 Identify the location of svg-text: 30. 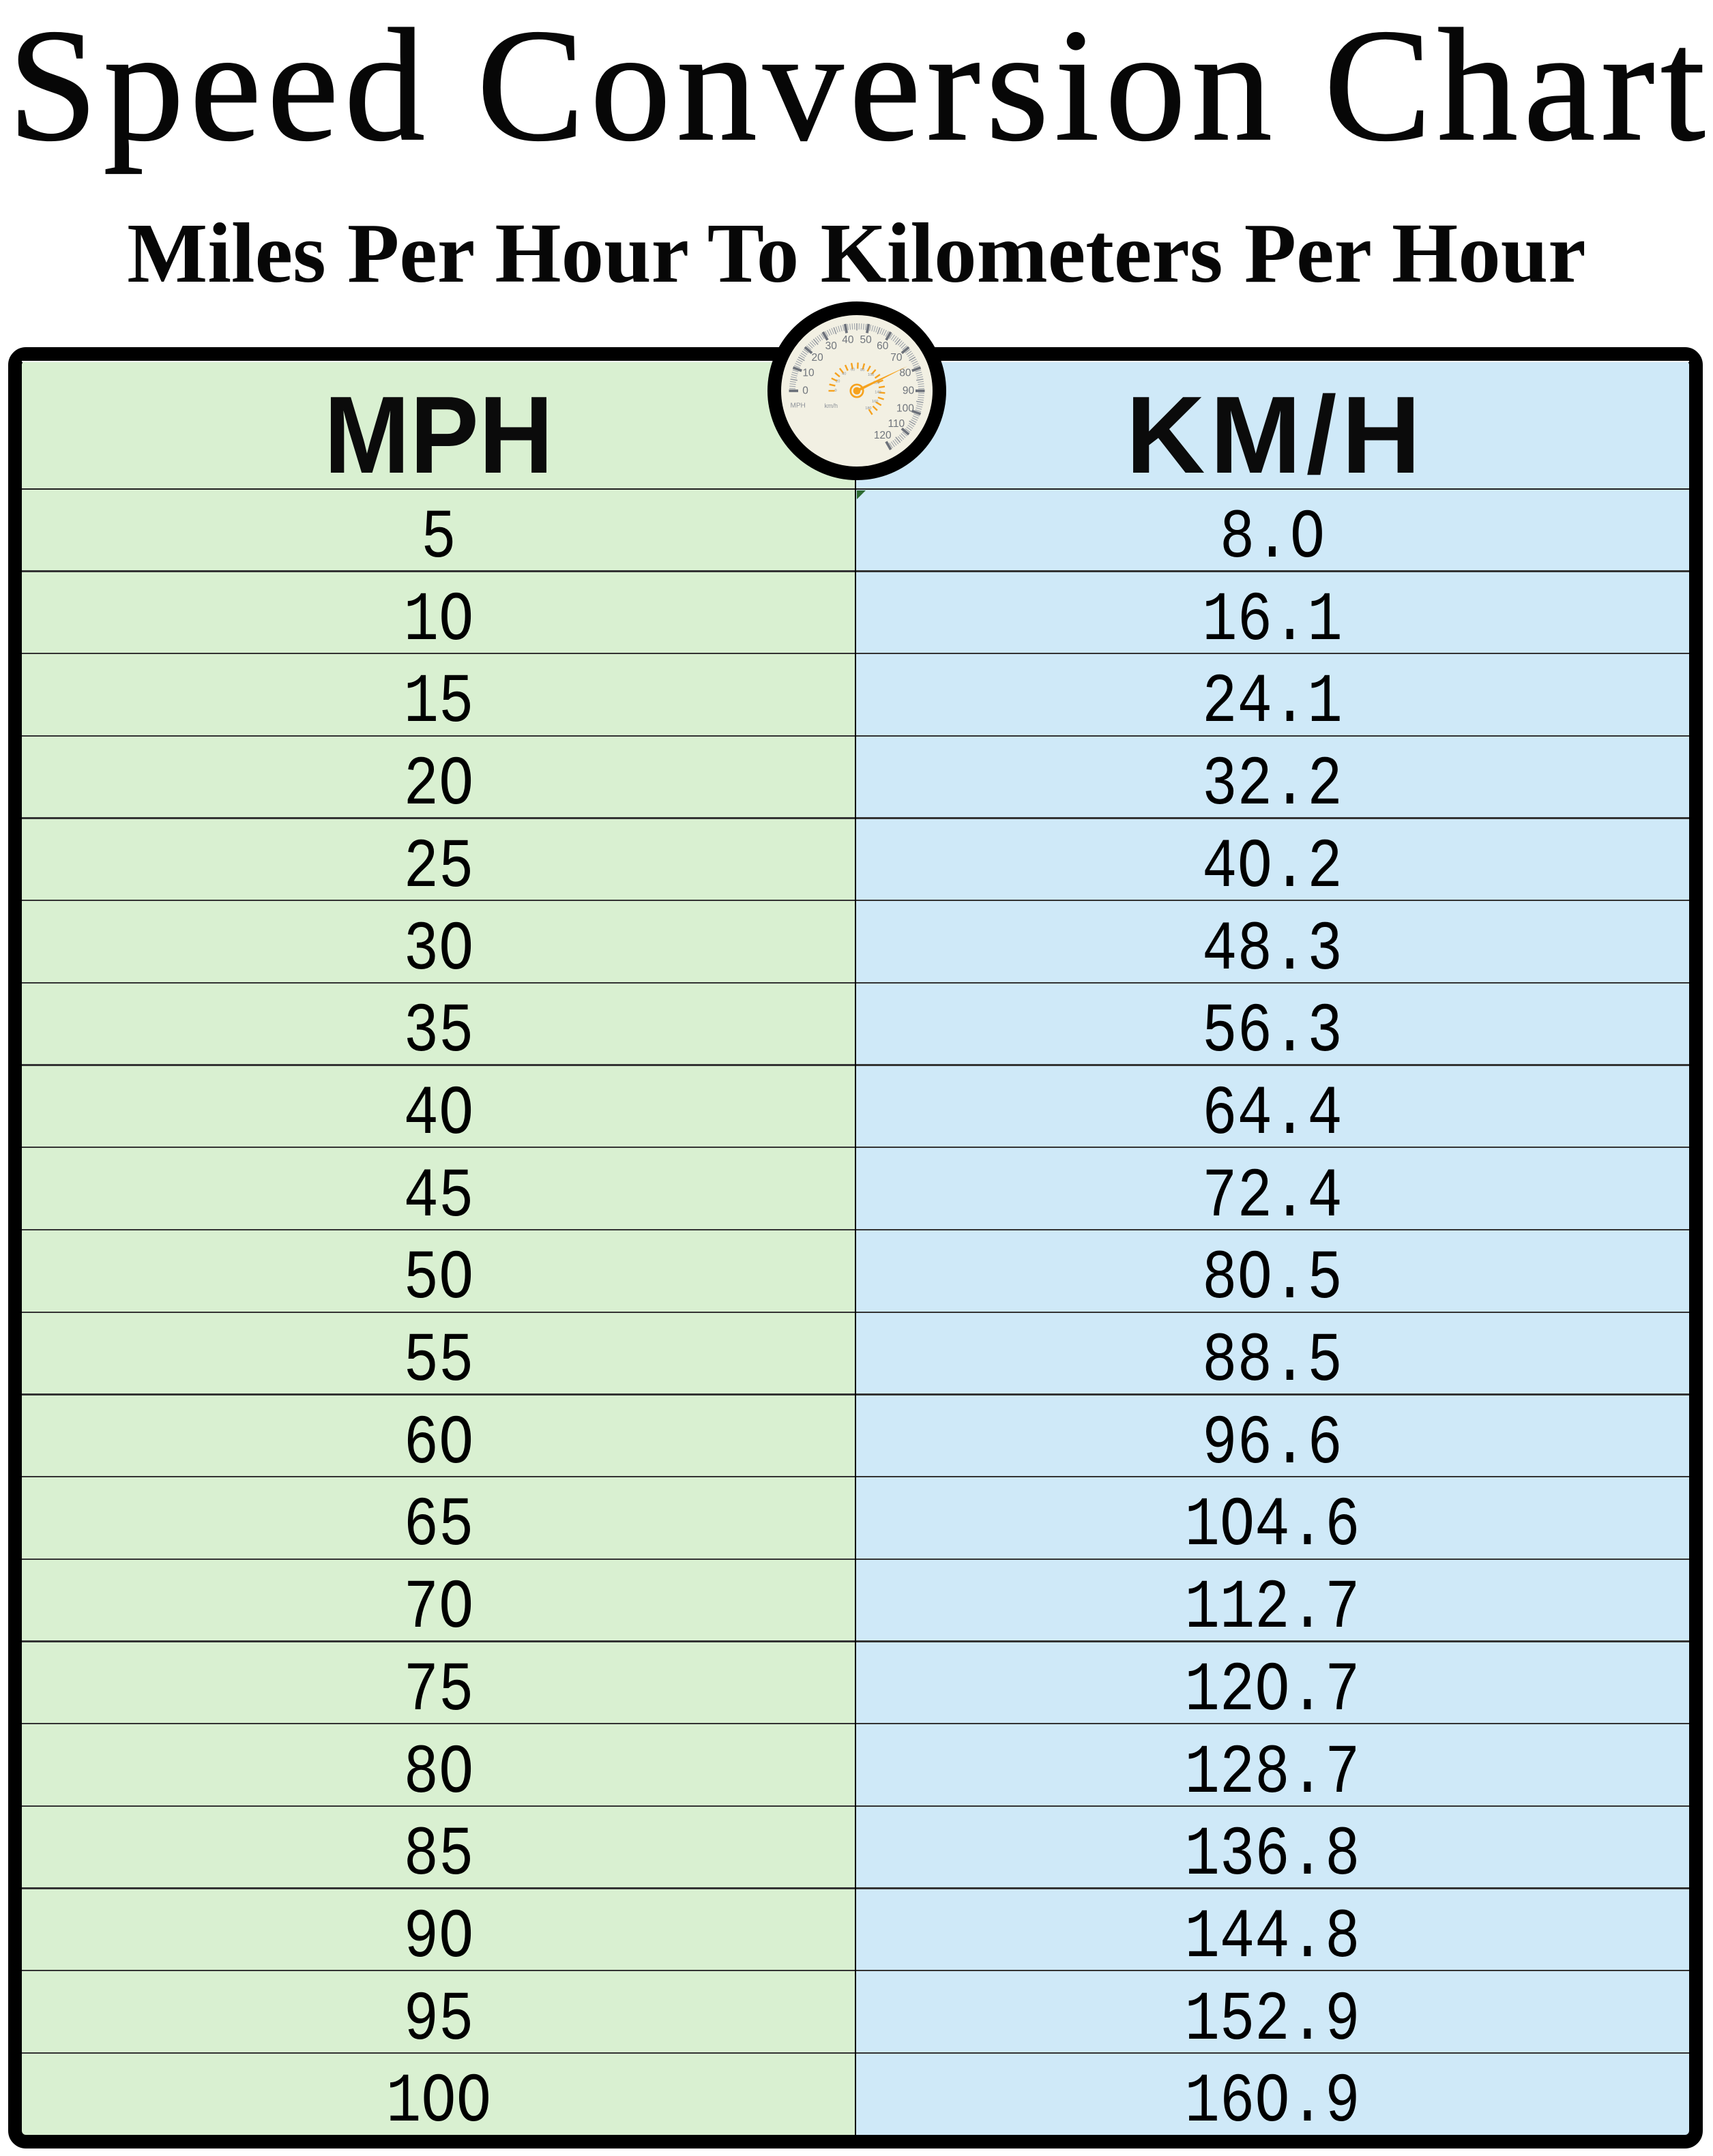
(831, 346).